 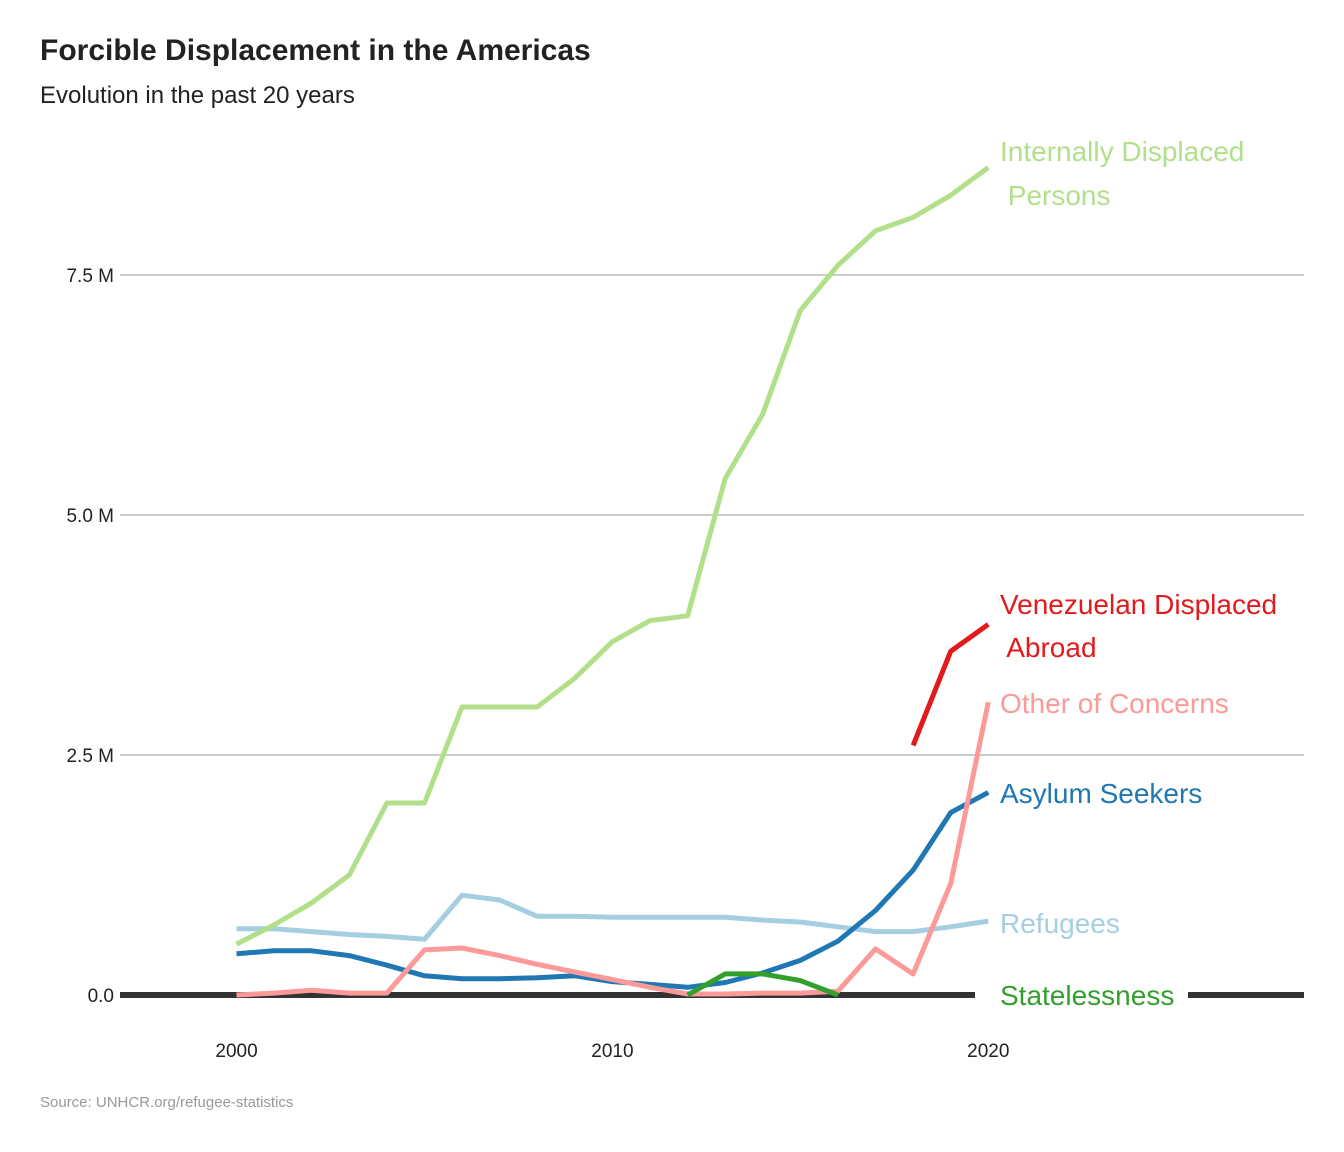 I want to click on series-label-line: Abroad, so click(x=1048, y=647).